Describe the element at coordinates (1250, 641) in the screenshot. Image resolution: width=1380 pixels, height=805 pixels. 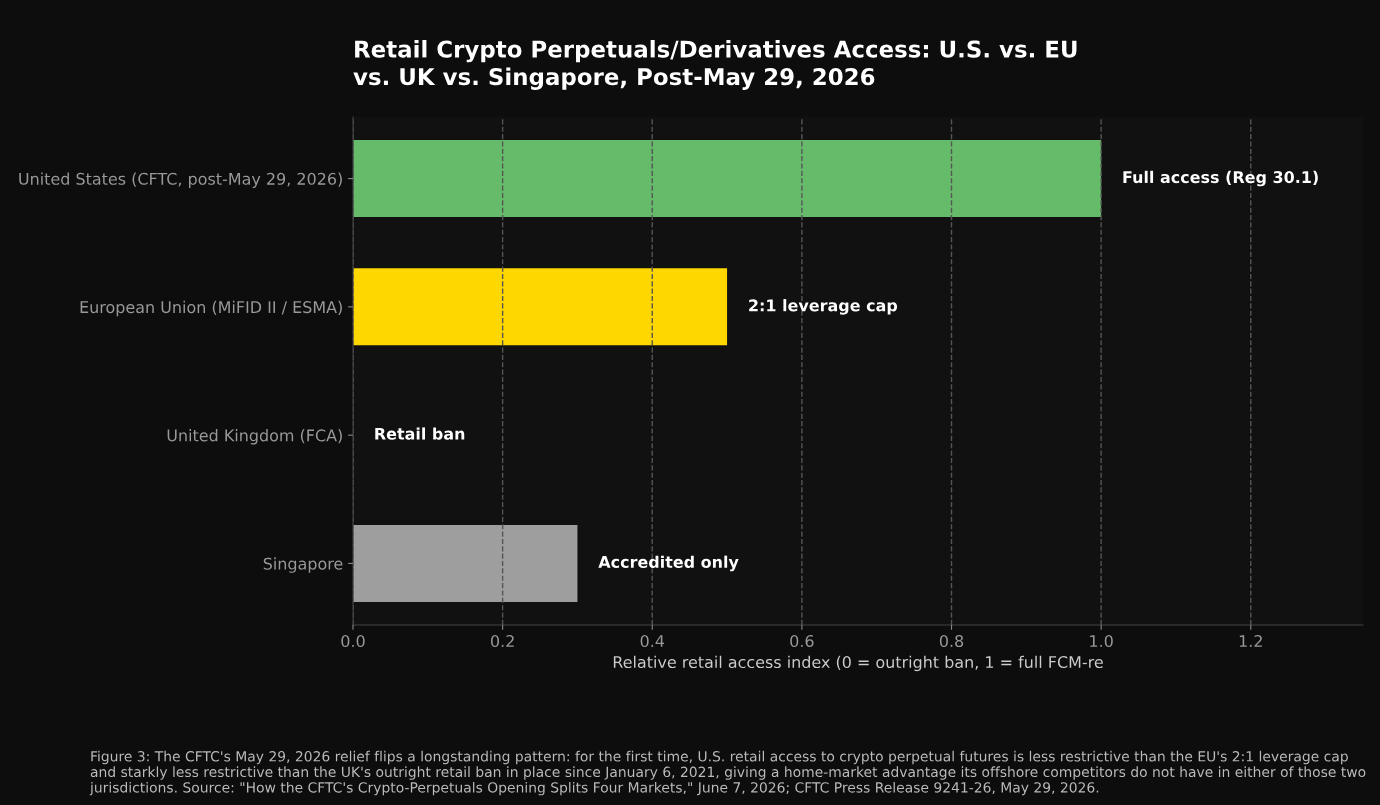
I see `x-tick-label: 1.2` at that location.